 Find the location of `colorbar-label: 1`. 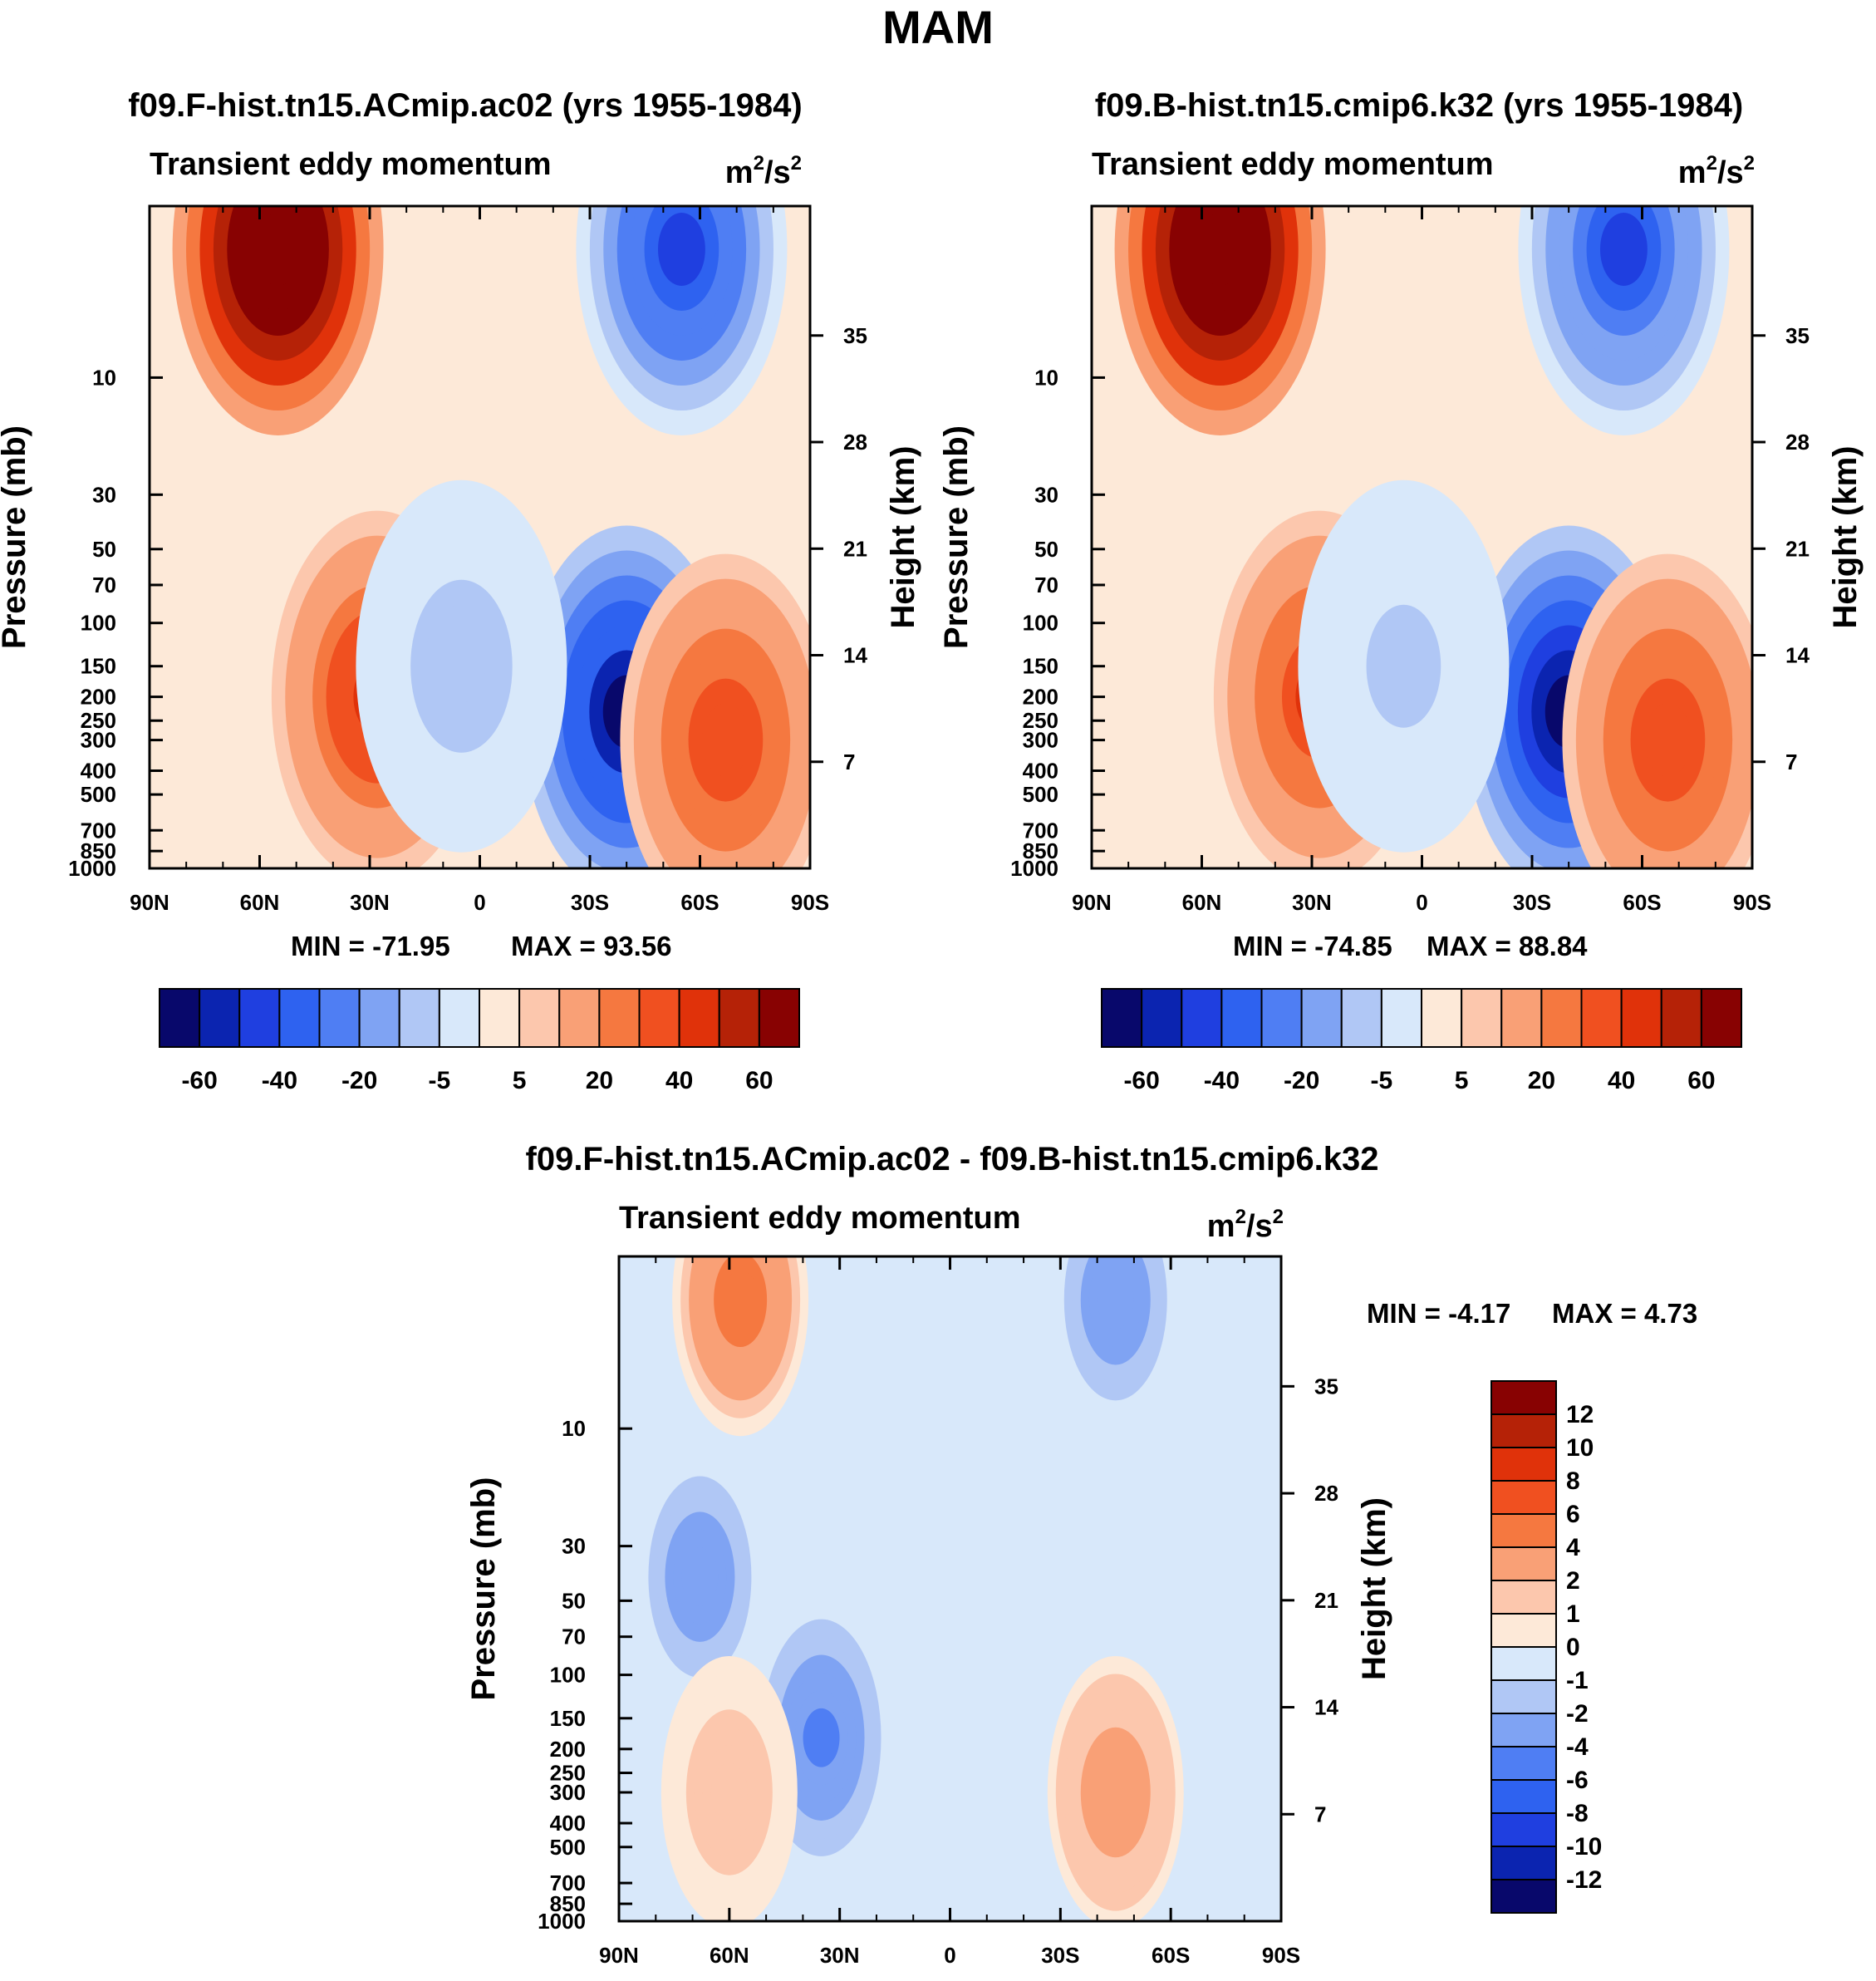

colorbar-label: 1 is located at coordinates (1573, 1614).